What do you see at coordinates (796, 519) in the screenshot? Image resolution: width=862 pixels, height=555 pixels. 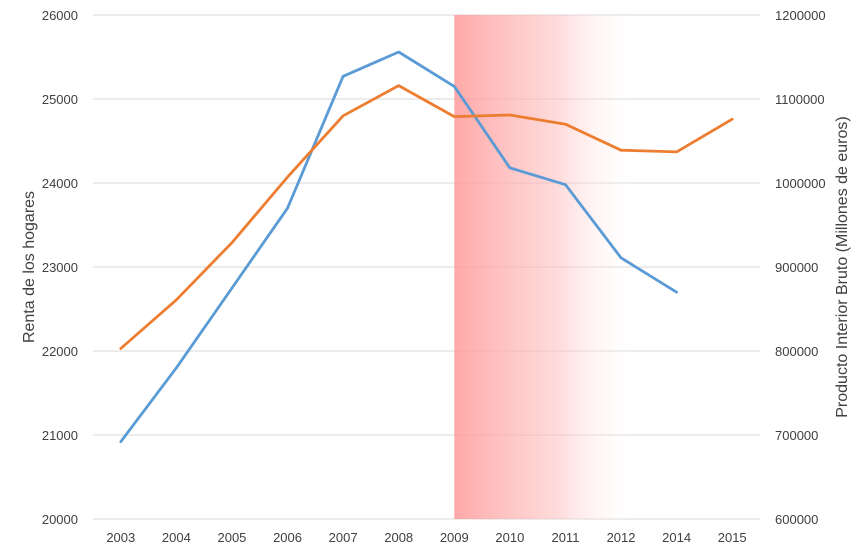 I see `right-tick-label: 600000` at bounding box center [796, 519].